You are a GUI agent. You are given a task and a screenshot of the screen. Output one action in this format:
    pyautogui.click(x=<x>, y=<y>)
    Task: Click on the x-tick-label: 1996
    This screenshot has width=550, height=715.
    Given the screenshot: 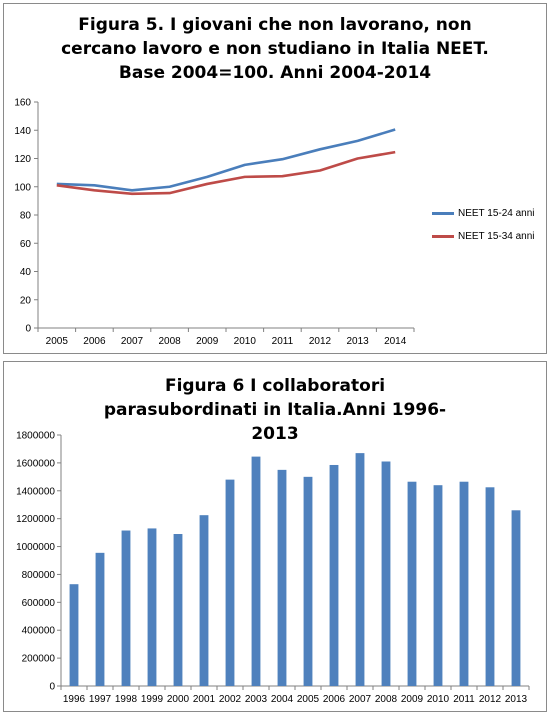 What is the action you would take?
    pyautogui.click(x=74, y=699)
    